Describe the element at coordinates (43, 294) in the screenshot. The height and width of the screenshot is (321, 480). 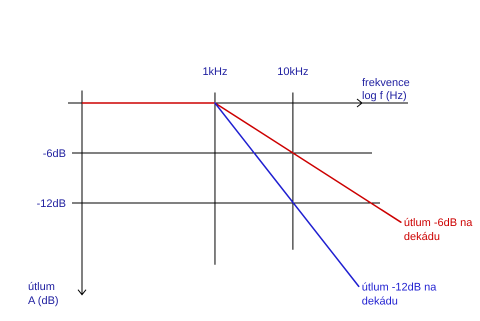
I see `y-axis-title: útlum A (dB)` at that location.